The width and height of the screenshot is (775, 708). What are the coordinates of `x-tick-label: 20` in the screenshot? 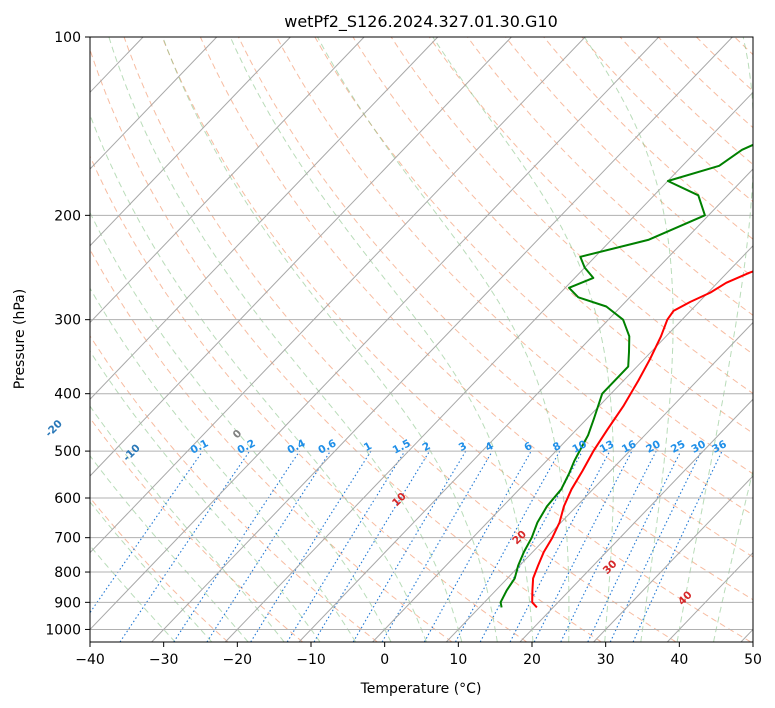 It's located at (532, 660).